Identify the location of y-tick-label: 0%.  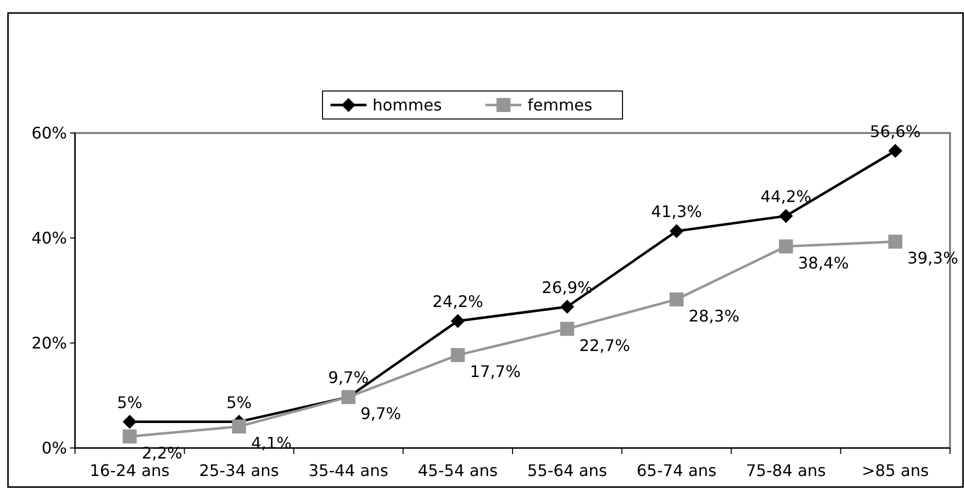
(54, 448).